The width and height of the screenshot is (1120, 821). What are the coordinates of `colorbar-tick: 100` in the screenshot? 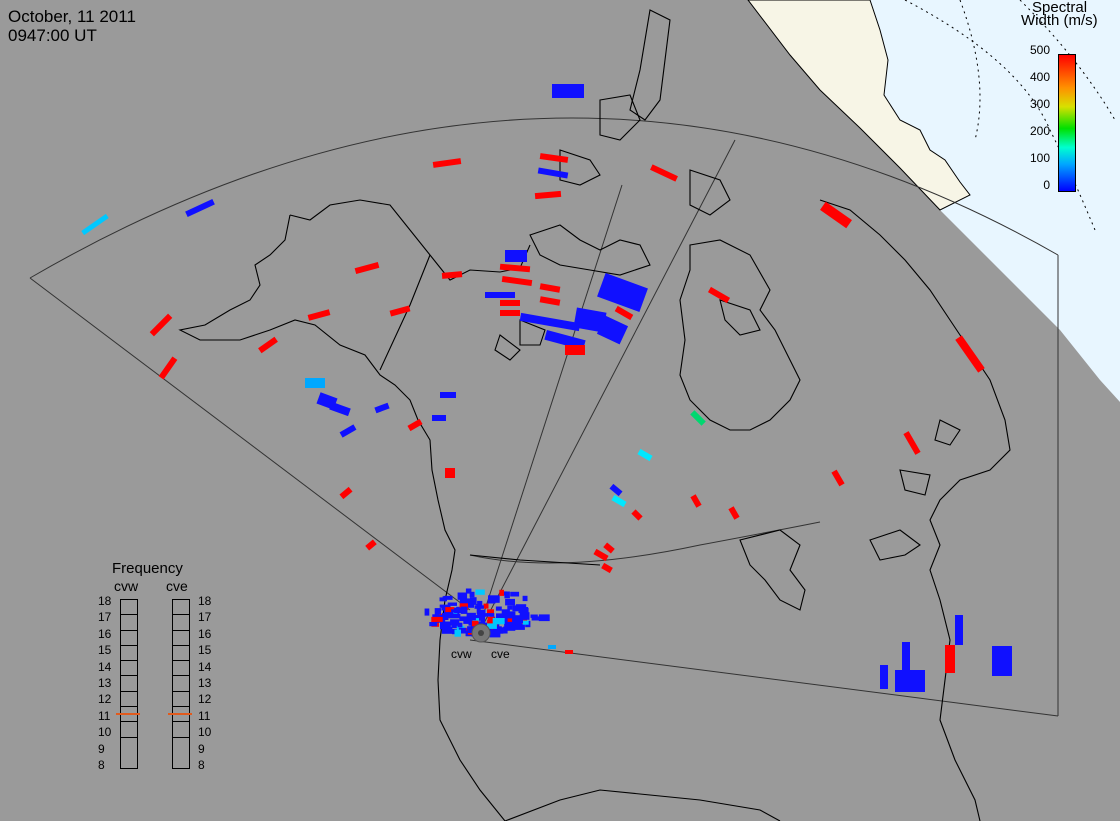 It's located at (1039, 158).